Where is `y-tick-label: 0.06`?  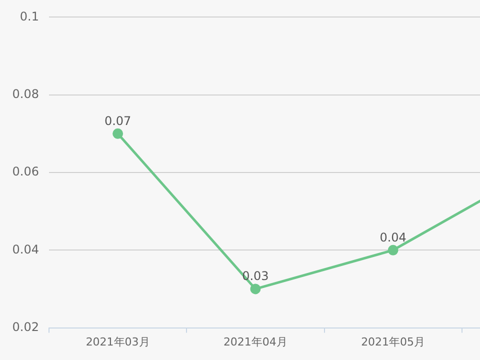
y-tick-label: 0.06 is located at coordinates (25, 171).